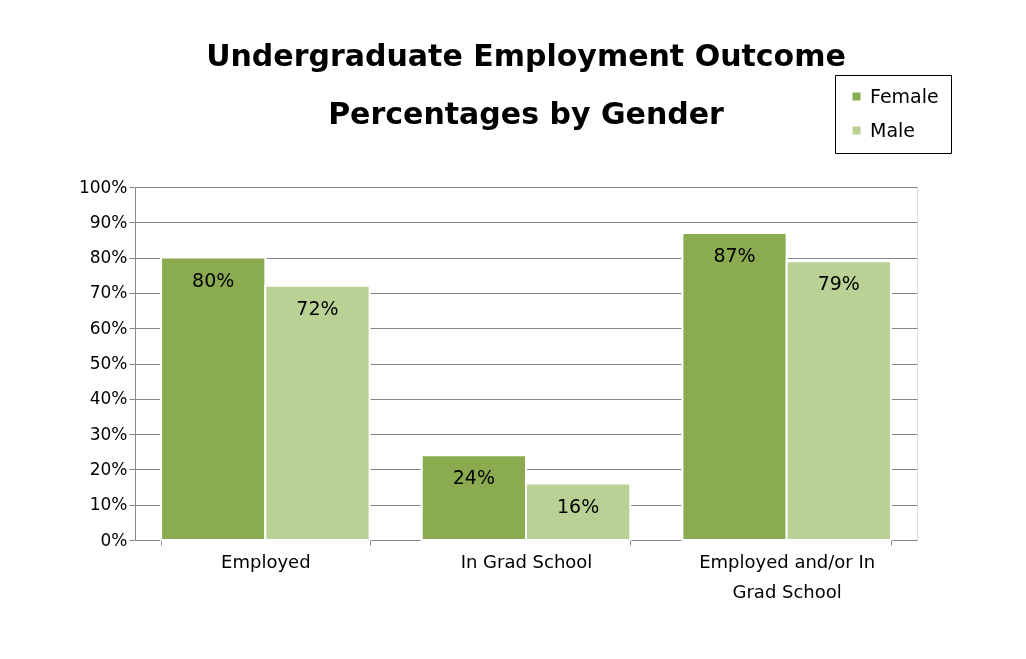 The width and height of the screenshot is (1026, 659). What do you see at coordinates (114, 539) in the screenshot?
I see `y-tick-label: 0%` at bounding box center [114, 539].